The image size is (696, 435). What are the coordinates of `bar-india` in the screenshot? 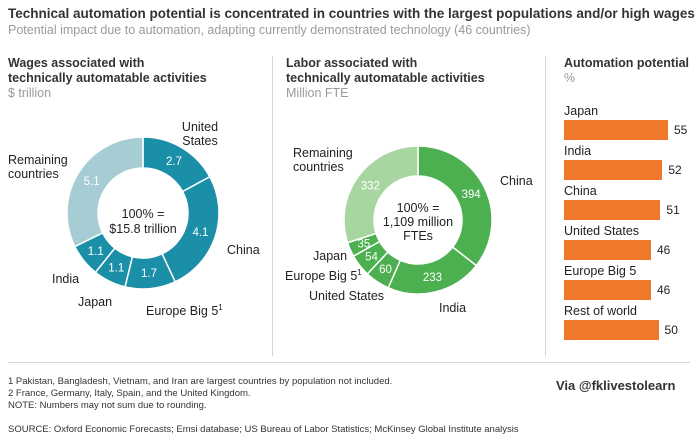 It's located at (613, 170).